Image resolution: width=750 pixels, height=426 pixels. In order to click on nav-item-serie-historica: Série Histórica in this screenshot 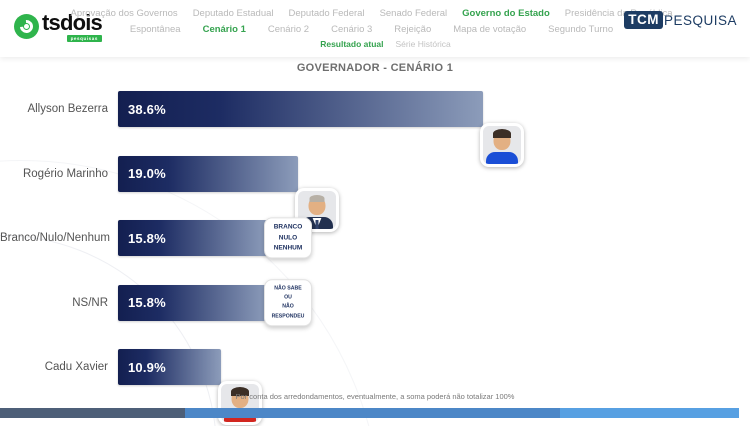, I will do `click(423, 44)`.